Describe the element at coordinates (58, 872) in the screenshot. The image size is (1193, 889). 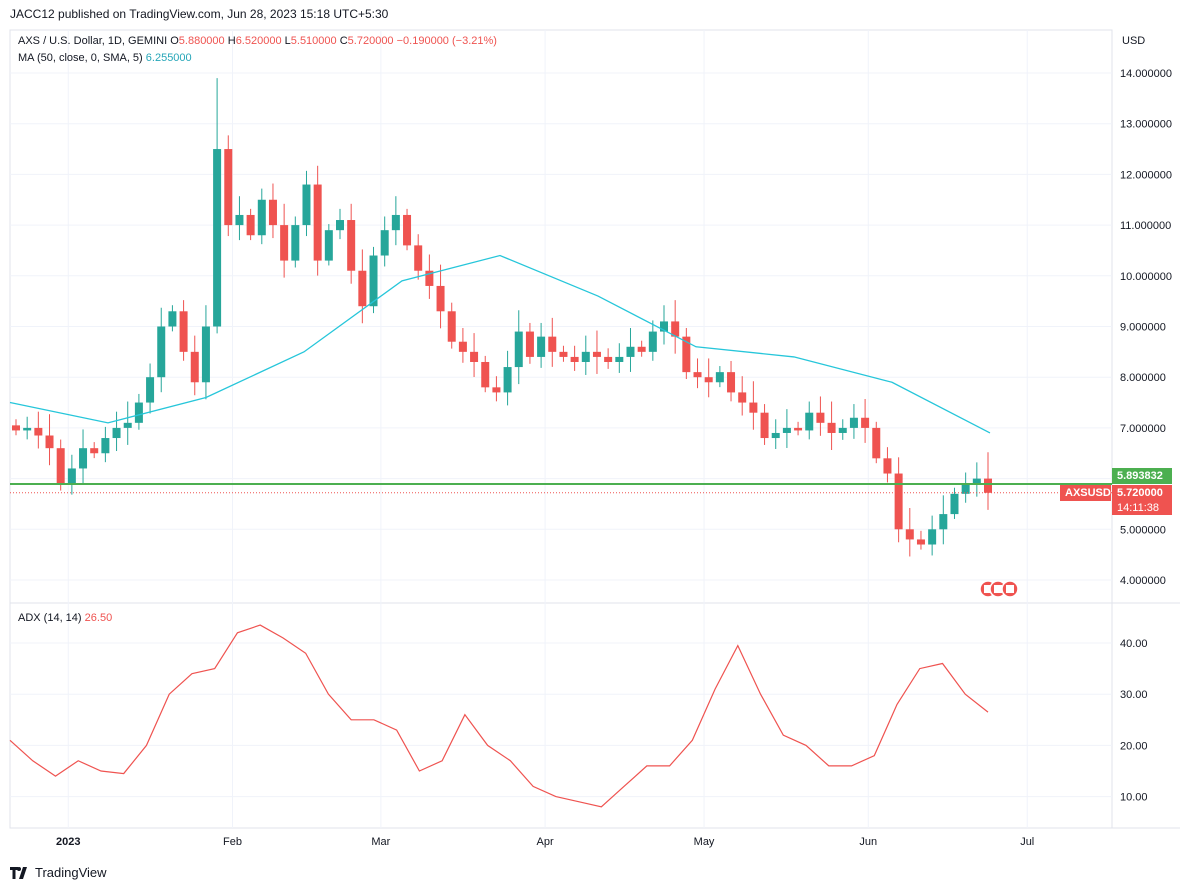
I see `tradingview-branding: TradingView` at that location.